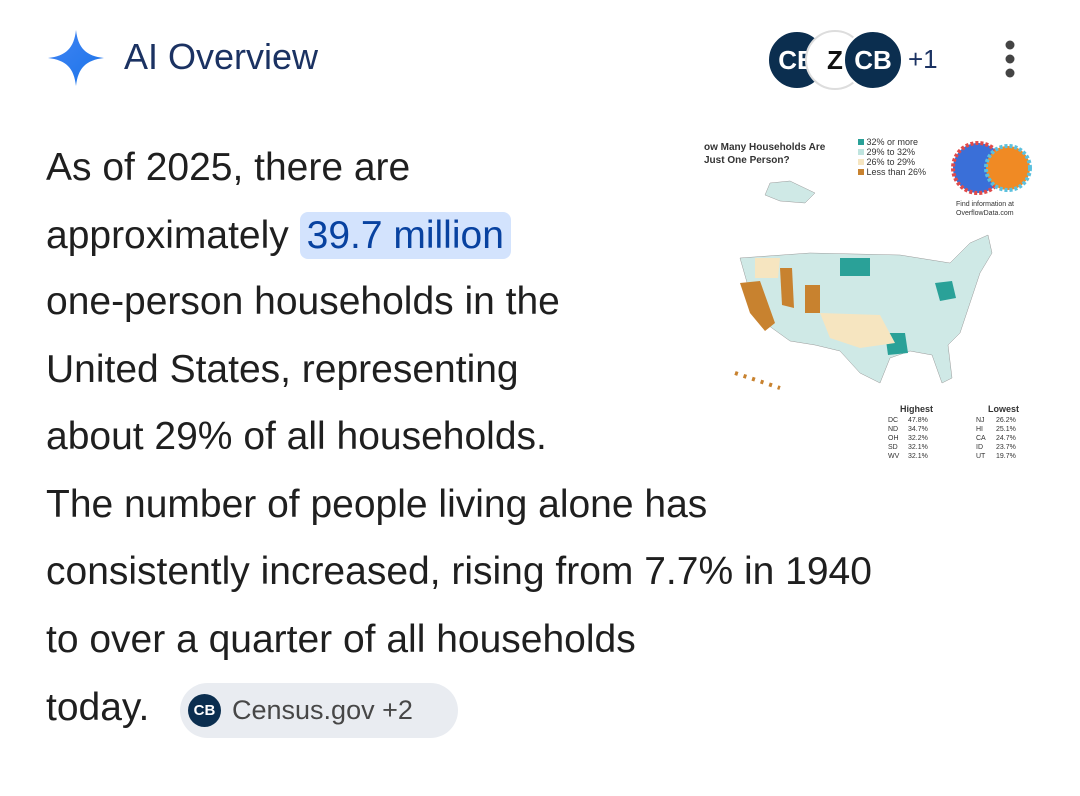 The image size is (1080, 796). What do you see at coordinates (991, 168) in the screenshot?
I see `thumb-logo` at bounding box center [991, 168].